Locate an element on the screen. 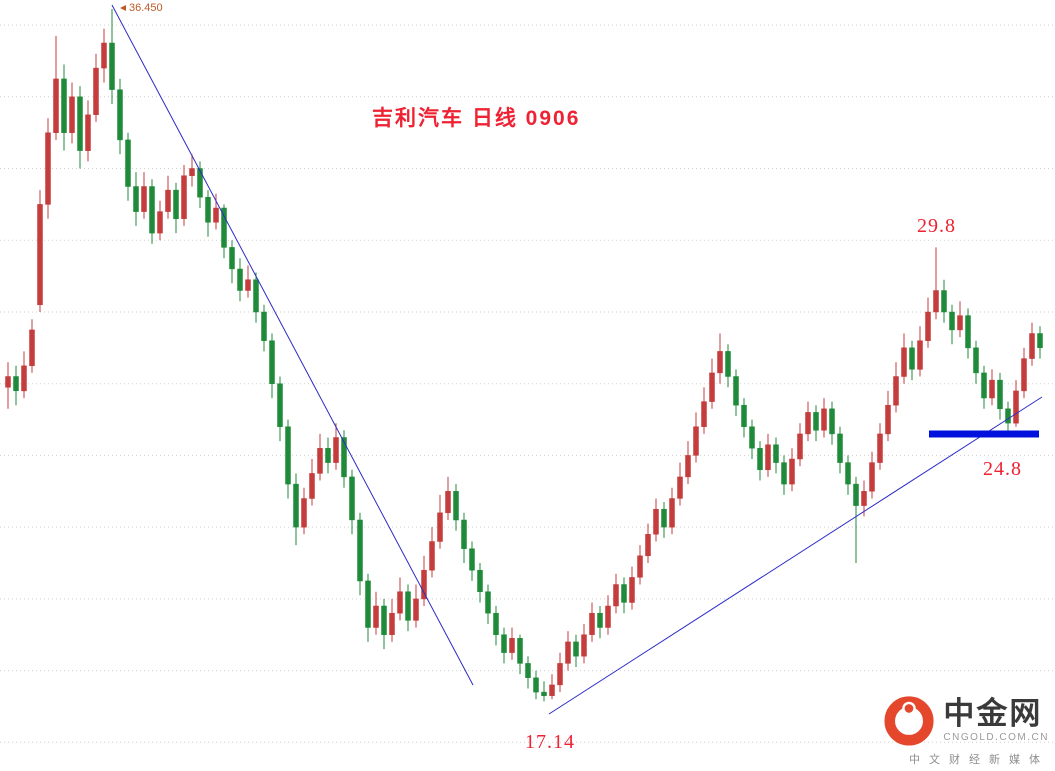 This screenshot has width=1055, height=771. peak-arrow-icon is located at coordinates (123, 8).